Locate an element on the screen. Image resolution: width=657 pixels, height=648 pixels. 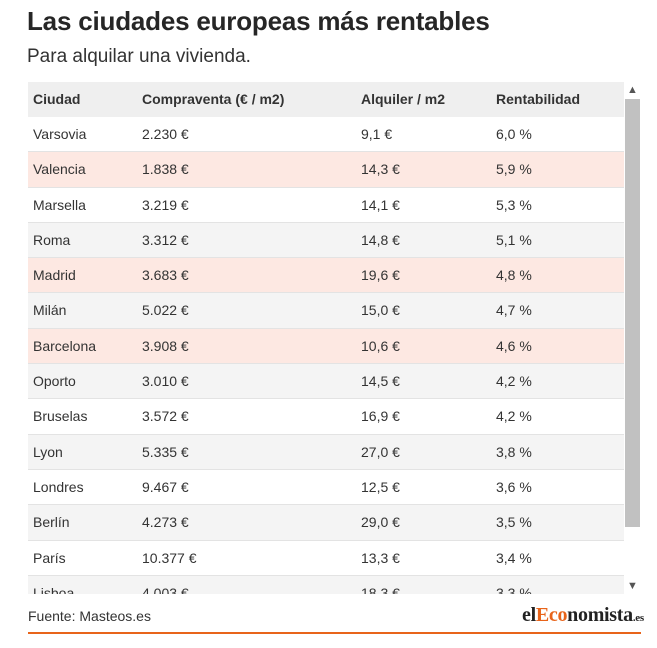
cell-compraventa: 3.572 € is located at coordinates (165, 416).